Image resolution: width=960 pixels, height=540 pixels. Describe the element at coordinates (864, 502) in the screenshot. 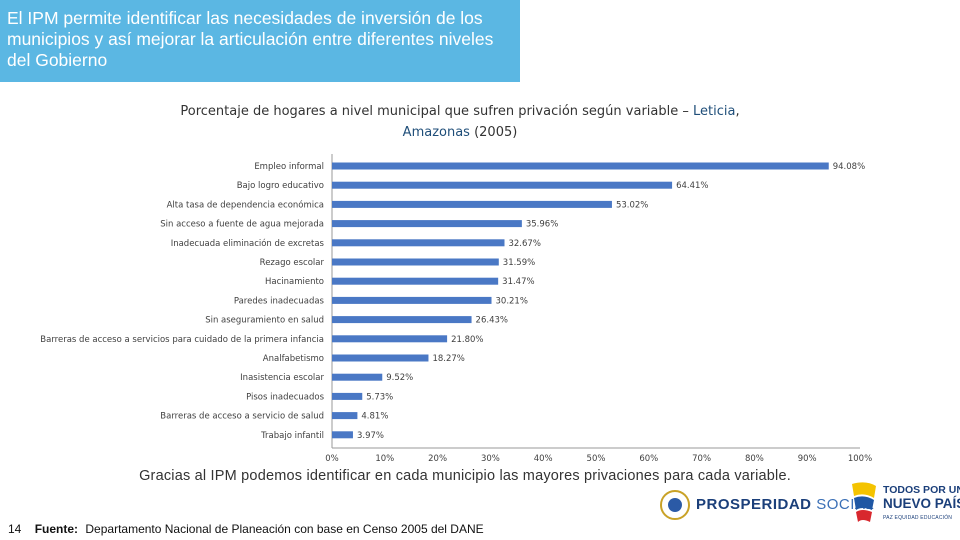

I see `colombia-flag-icon` at that location.